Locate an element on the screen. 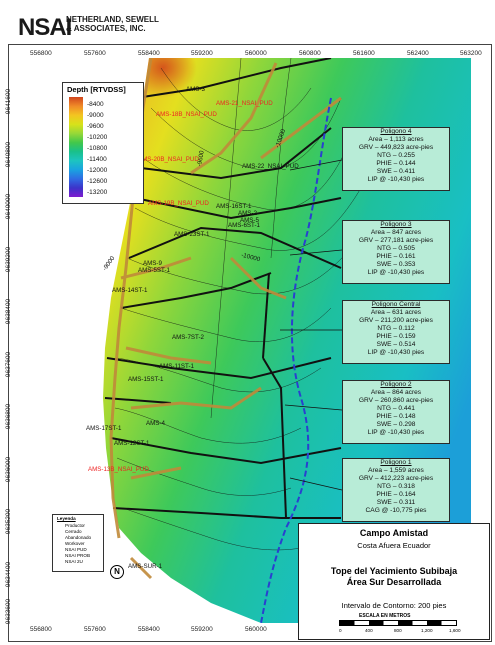  y-tick-label: 9636000 is located at coordinates (9, 469).